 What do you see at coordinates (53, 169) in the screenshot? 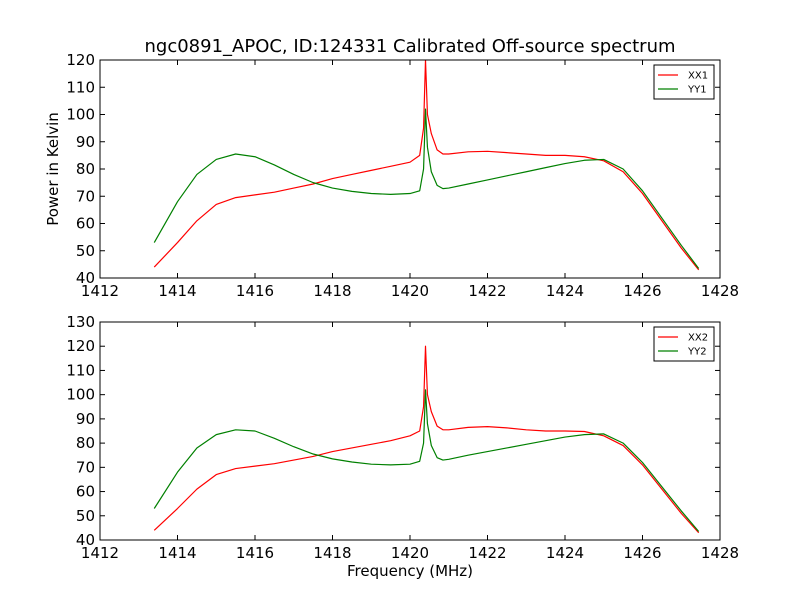
I see `y-axis-label: Power in Kelvin` at bounding box center [53, 169].